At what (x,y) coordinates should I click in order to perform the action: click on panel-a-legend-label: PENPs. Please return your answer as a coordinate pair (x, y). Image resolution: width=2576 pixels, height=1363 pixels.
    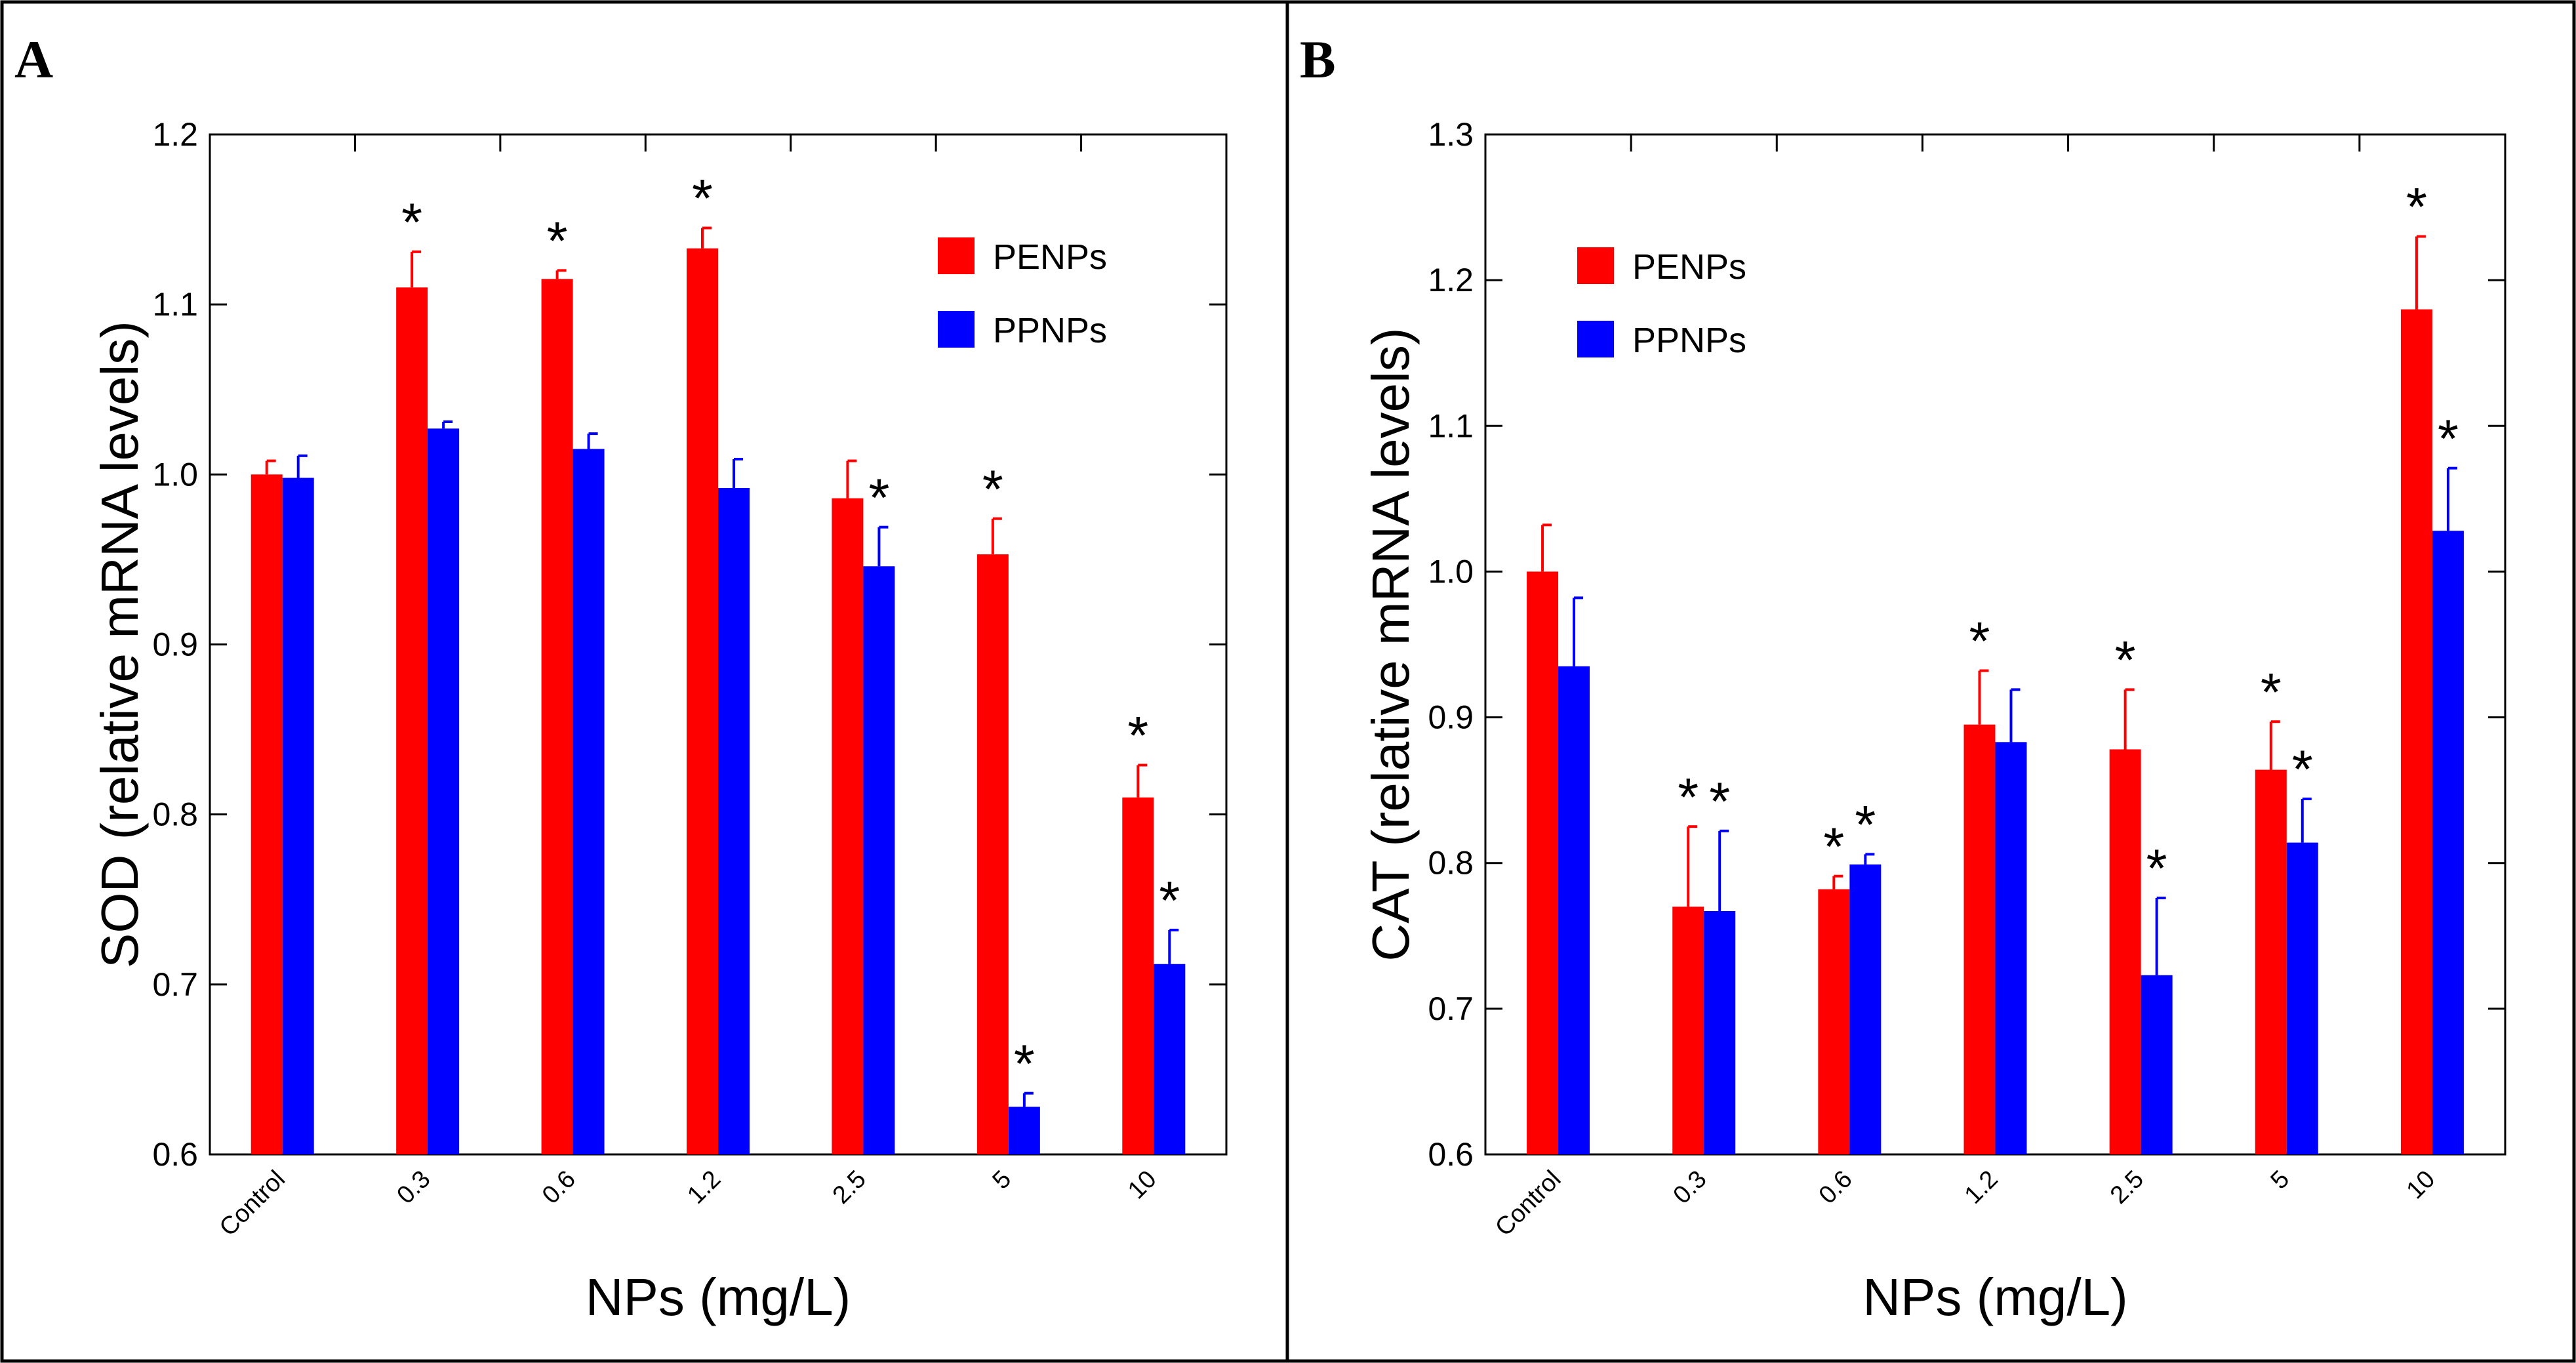
    Looking at the image, I should click on (1050, 257).